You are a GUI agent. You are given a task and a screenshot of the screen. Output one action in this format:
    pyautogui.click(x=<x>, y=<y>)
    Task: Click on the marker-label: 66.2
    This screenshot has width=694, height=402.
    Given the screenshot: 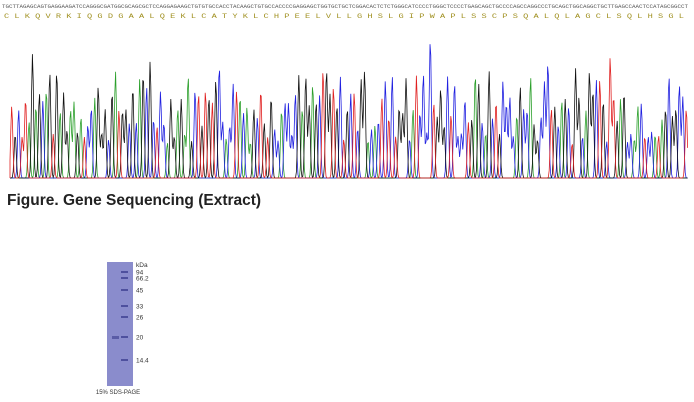 What is the action you would take?
    pyautogui.click(x=142, y=279)
    